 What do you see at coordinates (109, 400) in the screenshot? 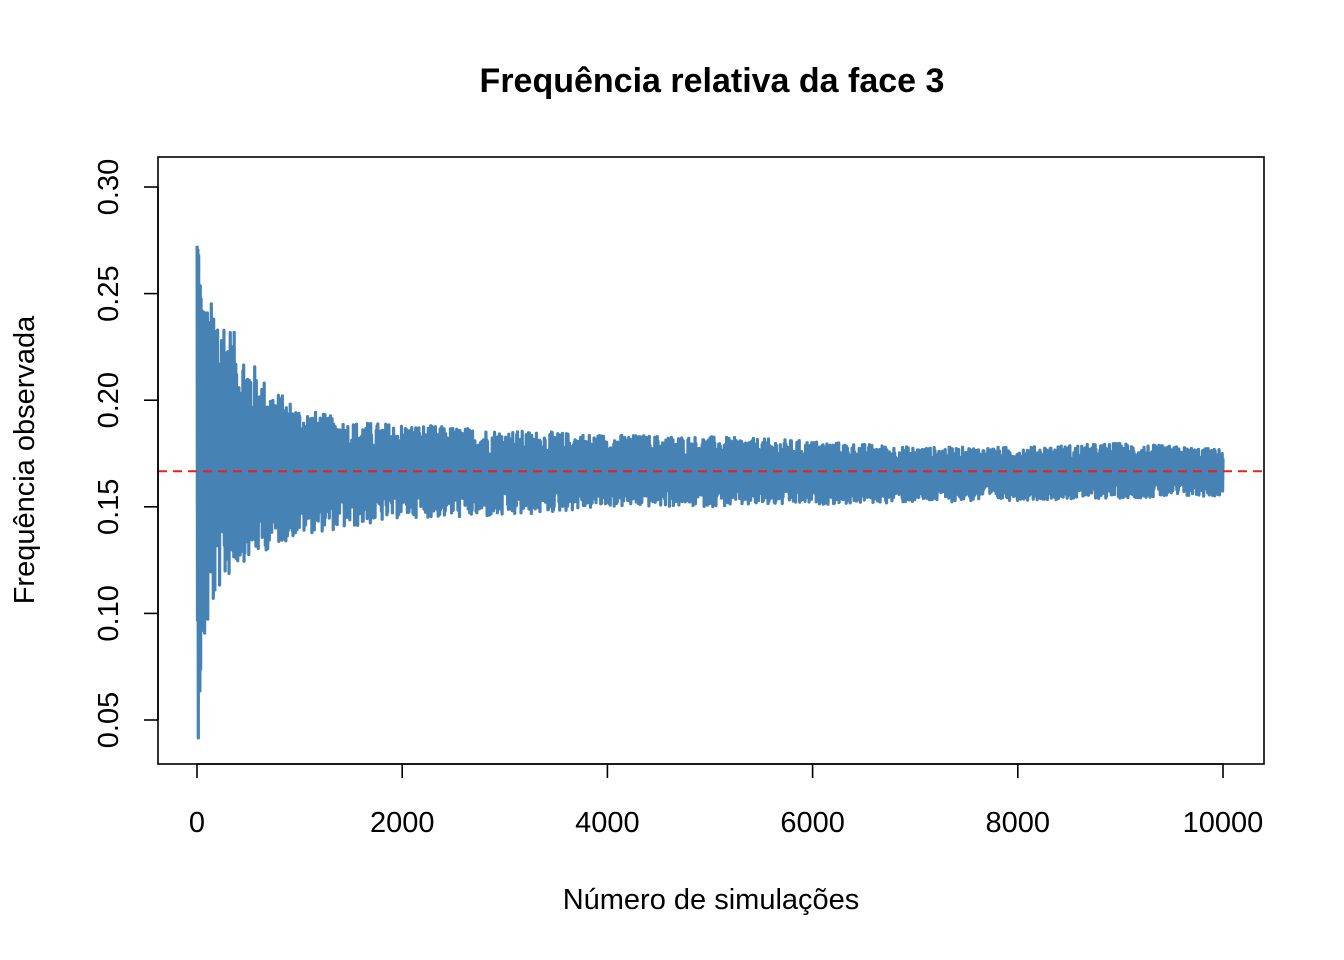
I see `y-tick-label: 0.20` at bounding box center [109, 400].